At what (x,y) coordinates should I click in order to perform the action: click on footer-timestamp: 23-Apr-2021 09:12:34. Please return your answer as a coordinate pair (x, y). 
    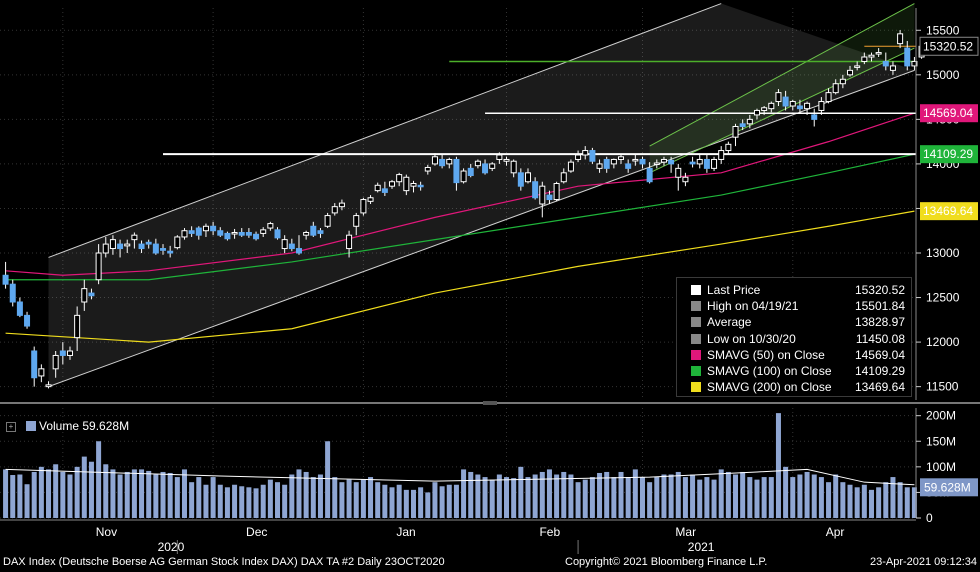
    Looking at the image, I should click on (923, 562).